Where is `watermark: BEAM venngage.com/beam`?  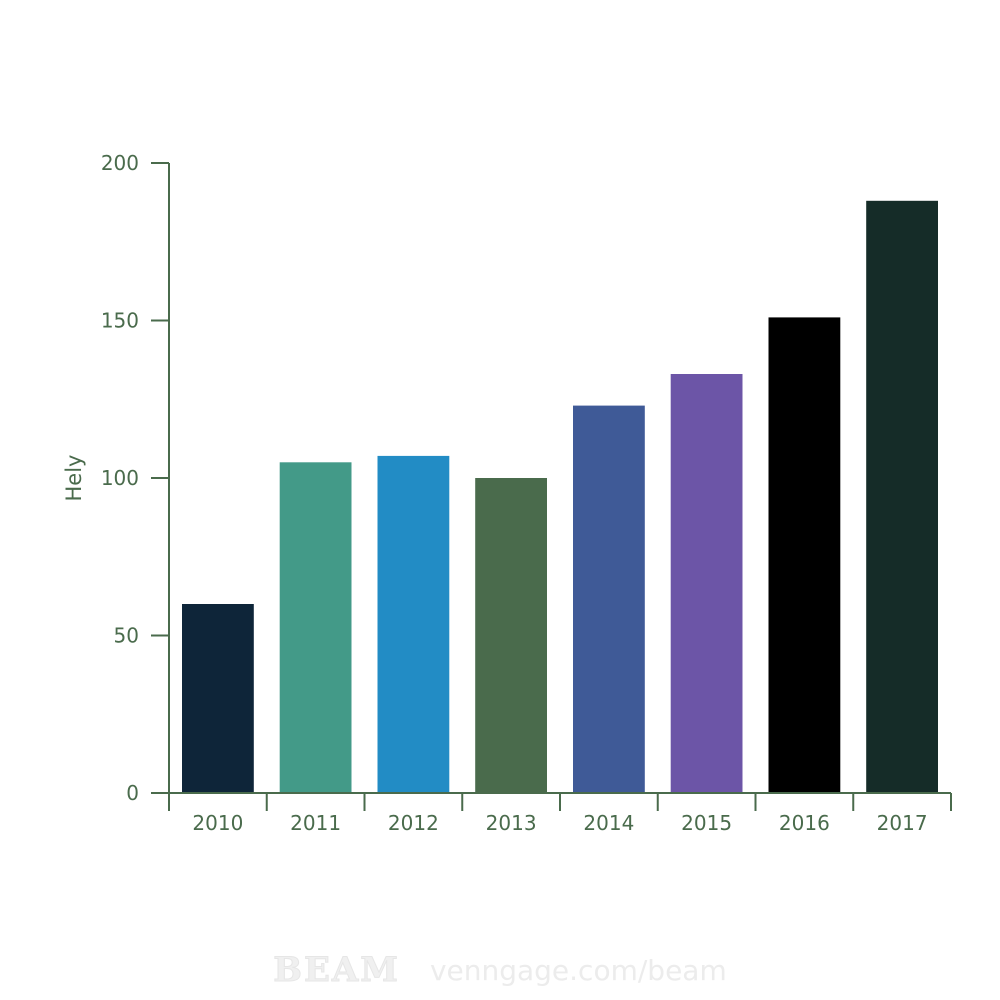
watermark: BEAM venngage.com/beam is located at coordinates (500, 970).